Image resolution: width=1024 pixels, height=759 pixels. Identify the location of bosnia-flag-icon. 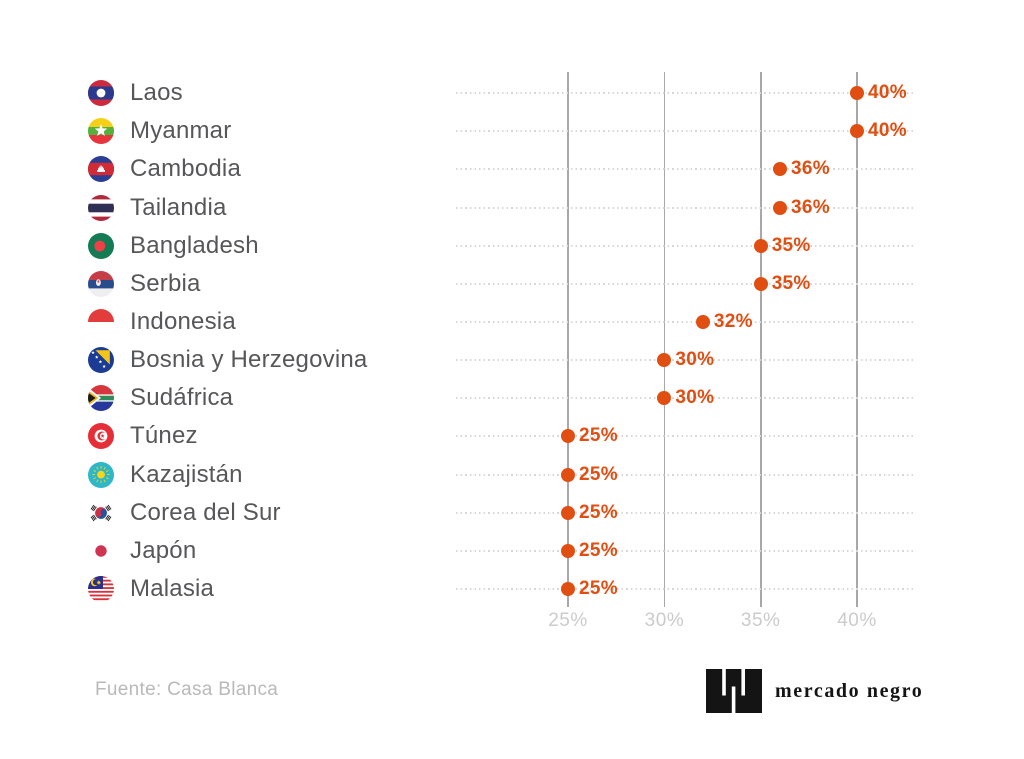
(101, 360).